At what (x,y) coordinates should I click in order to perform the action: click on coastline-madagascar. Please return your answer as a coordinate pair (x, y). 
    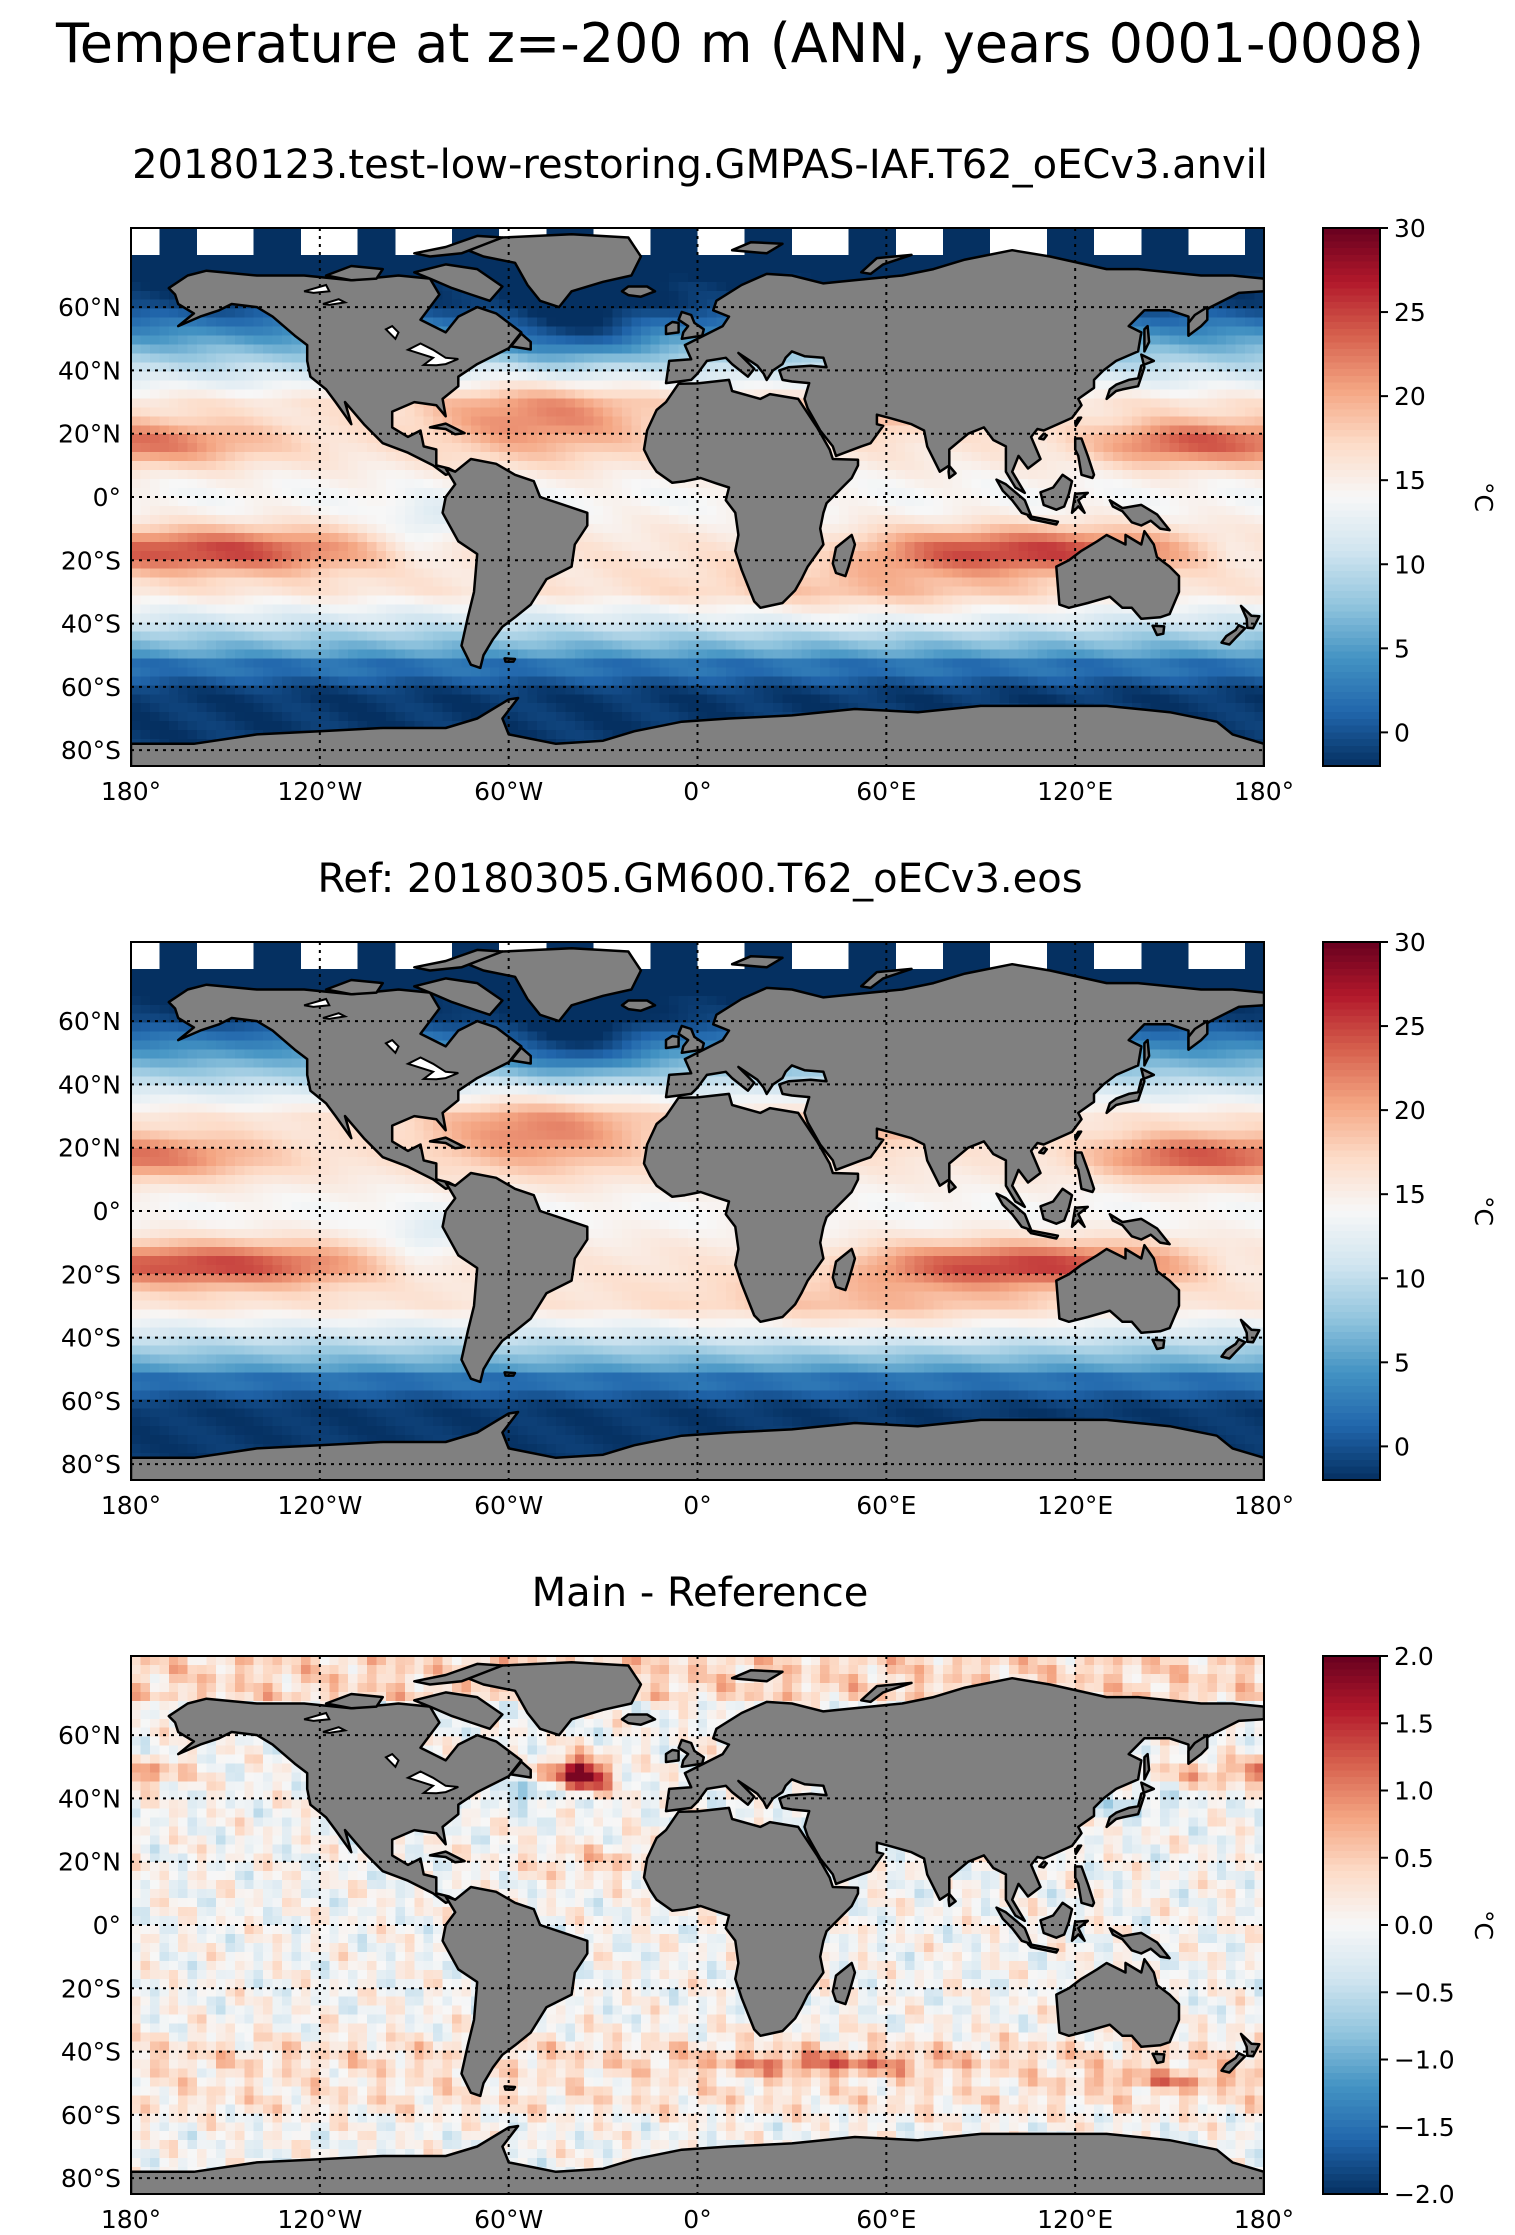
    Looking at the image, I should click on (844, 1269).